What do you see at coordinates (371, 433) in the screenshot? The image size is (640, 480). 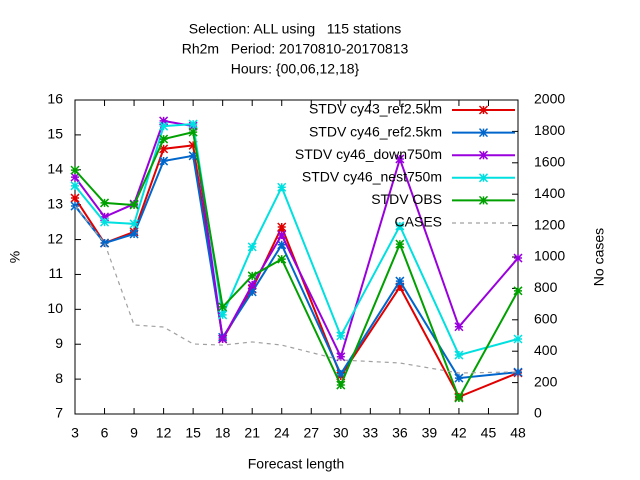 I see `x-tick-label: 33` at bounding box center [371, 433].